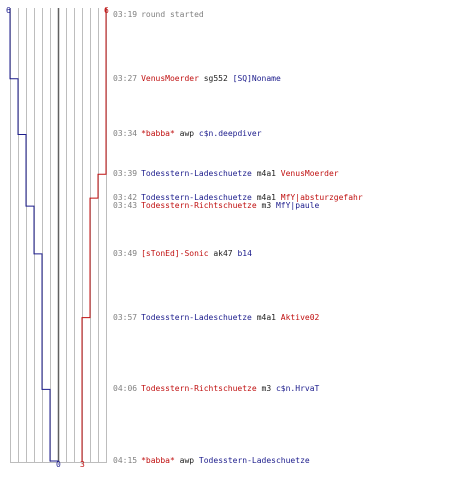 The height and width of the screenshot is (500, 450). I want to click on event-time: 03:34, so click(125, 134).